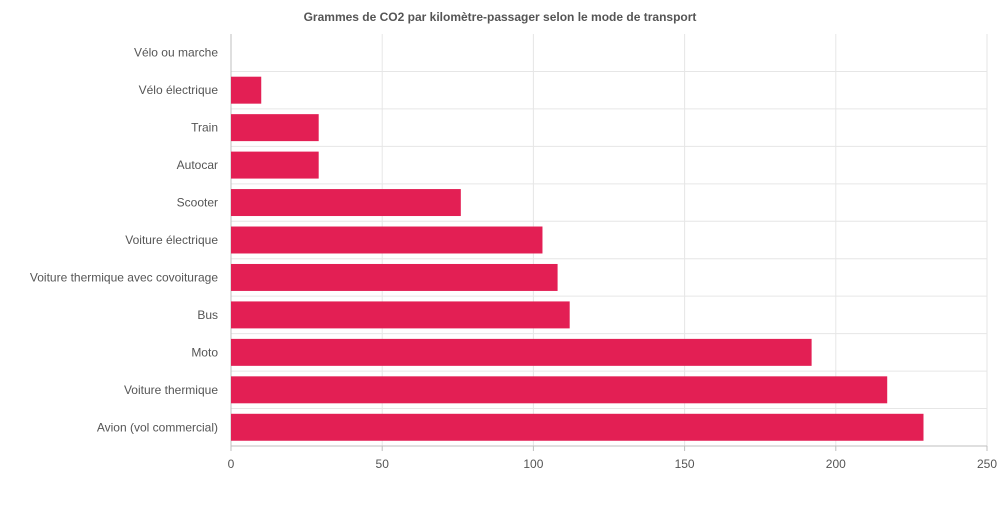  Describe the element at coordinates (383, 464) in the screenshot. I see `x-tick-label: 50` at that location.